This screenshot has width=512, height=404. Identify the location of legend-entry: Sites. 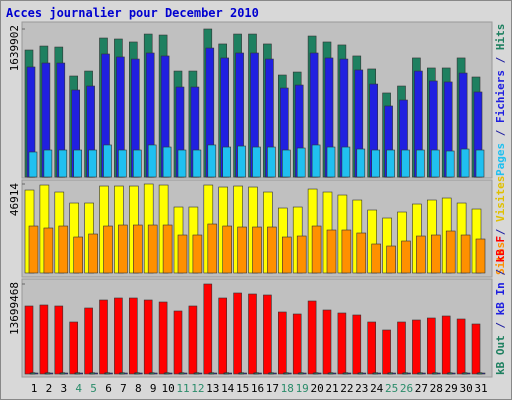
(500, 258).